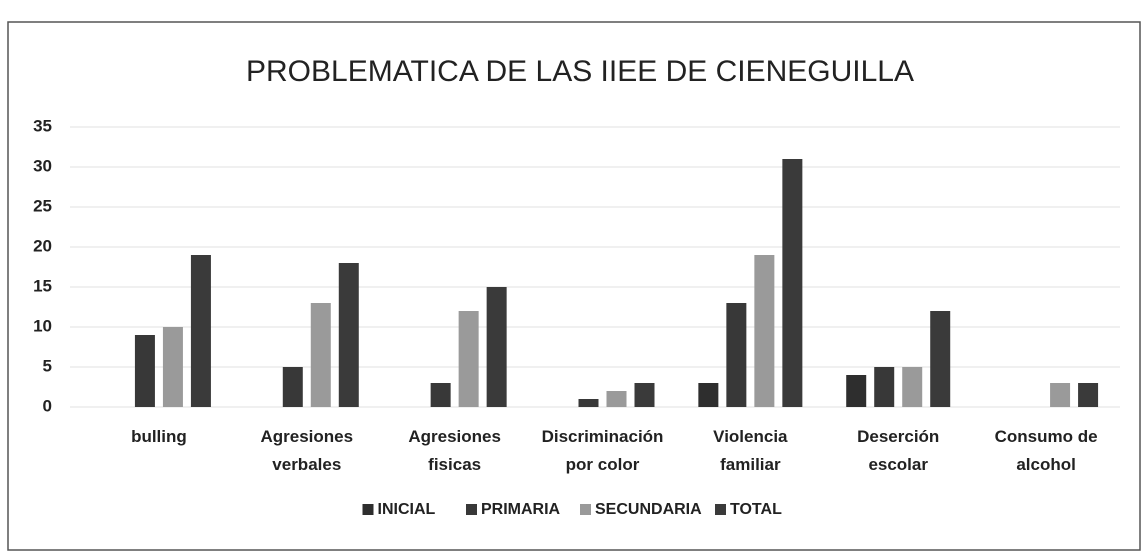 The width and height of the screenshot is (1147, 556). What do you see at coordinates (454, 450) in the screenshot?
I see `x-tick-label: Agresiones fisicas` at bounding box center [454, 450].